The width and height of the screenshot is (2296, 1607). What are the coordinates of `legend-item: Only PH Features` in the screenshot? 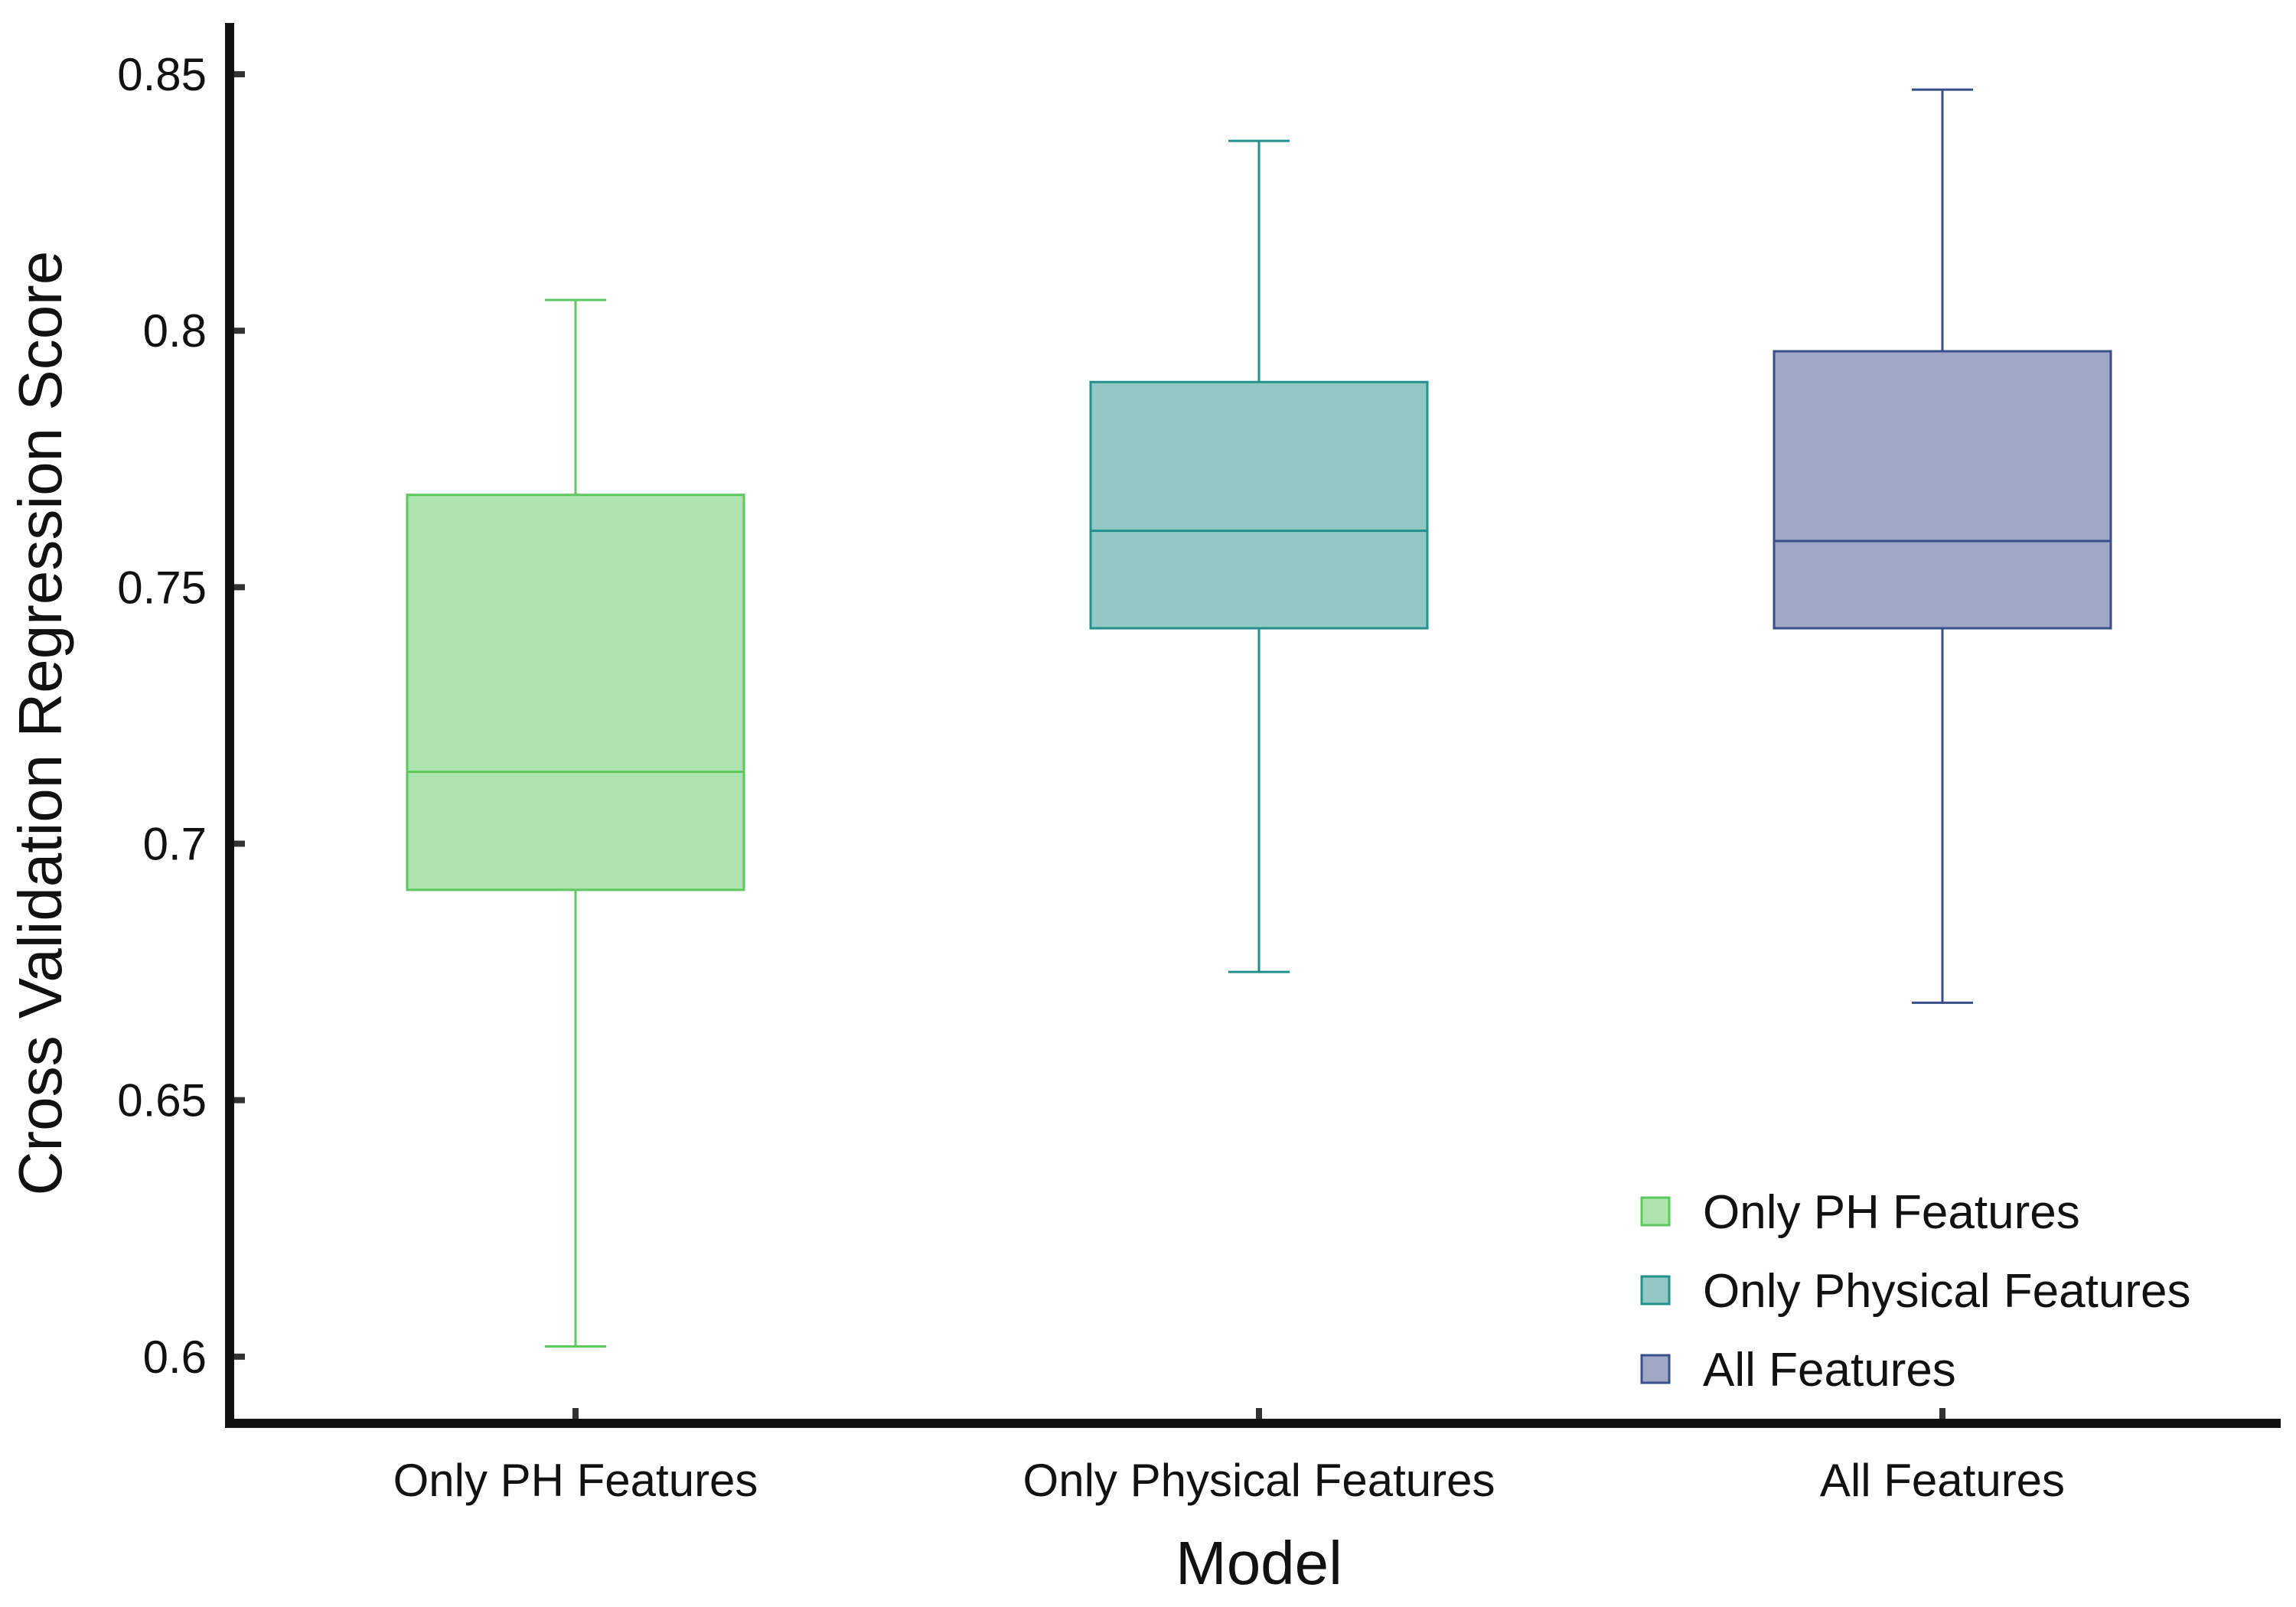 It's located at (1860, 1212).